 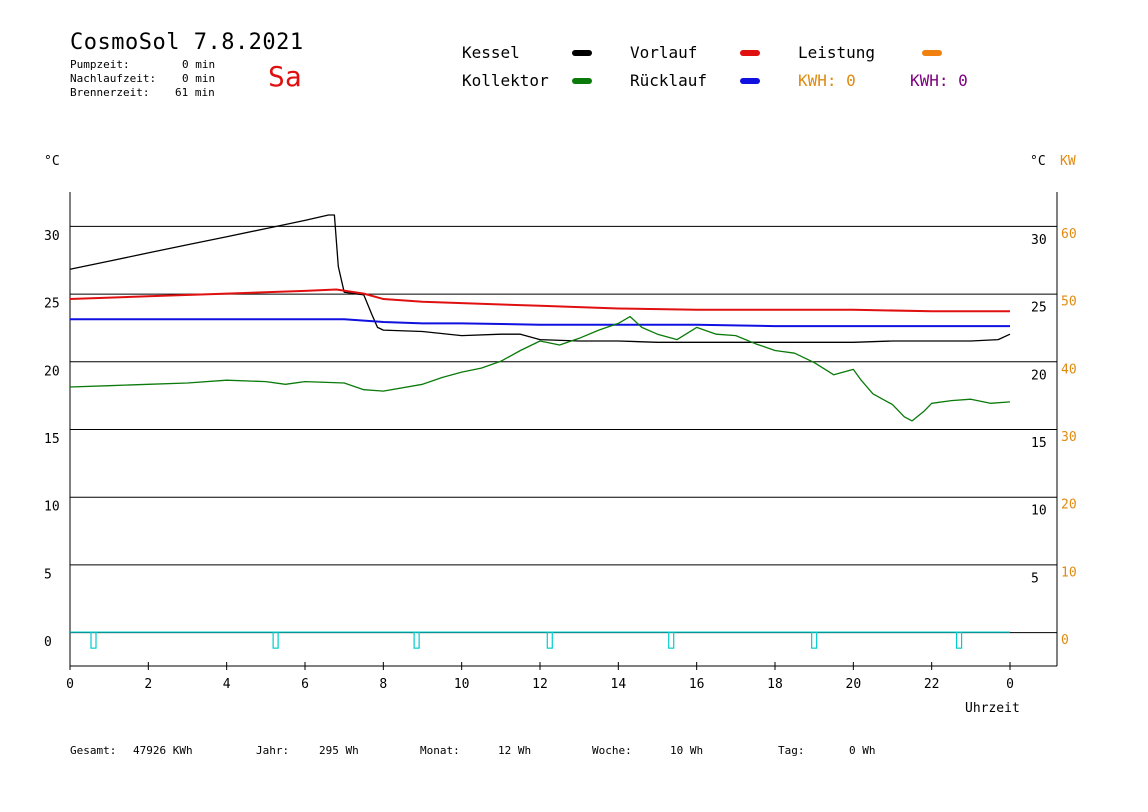 I want to click on y-right-tick-label: 10, so click(x=1039, y=511).